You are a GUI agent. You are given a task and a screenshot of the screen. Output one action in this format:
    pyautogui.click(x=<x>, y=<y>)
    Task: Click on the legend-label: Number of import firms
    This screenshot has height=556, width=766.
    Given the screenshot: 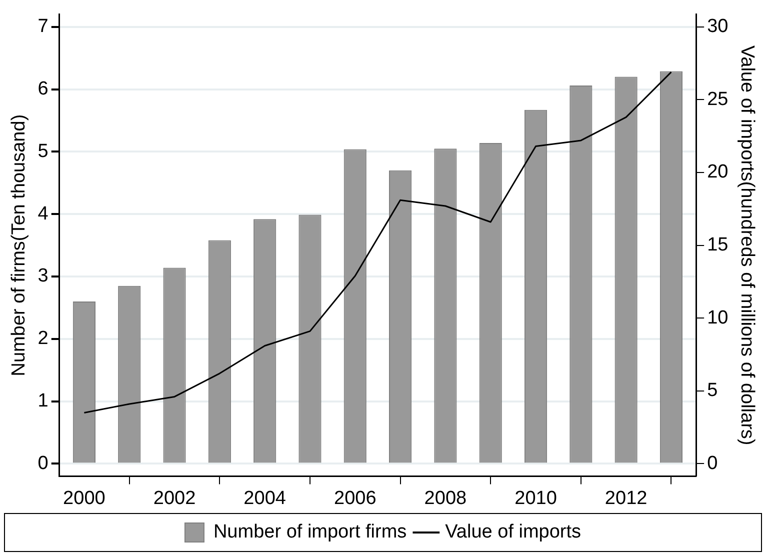 What is the action you would take?
    pyautogui.click(x=310, y=532)
    